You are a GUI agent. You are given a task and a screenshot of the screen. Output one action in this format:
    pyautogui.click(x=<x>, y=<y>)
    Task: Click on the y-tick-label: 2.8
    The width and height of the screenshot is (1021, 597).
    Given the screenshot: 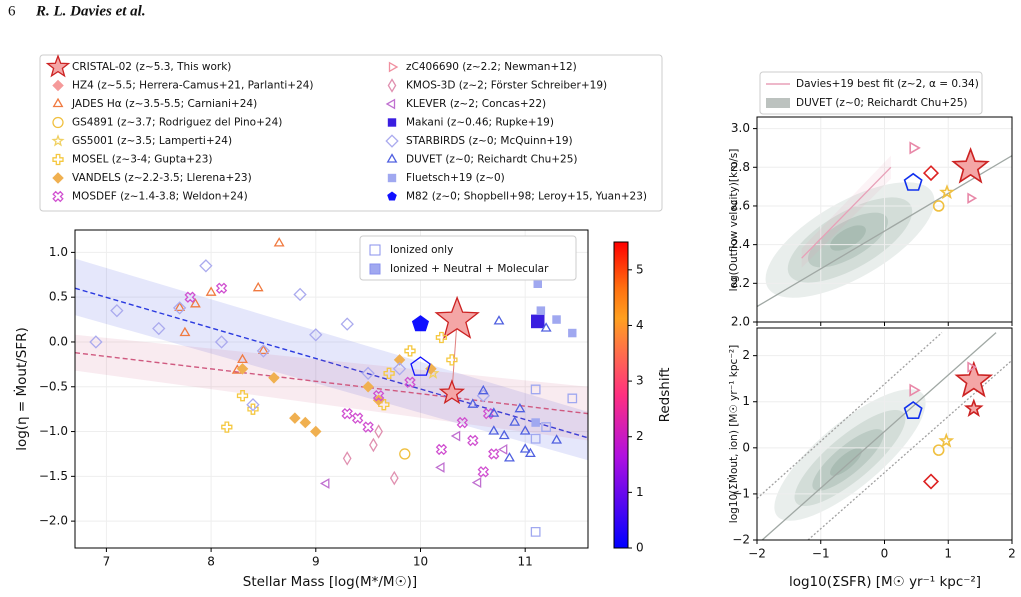 What is the action you would take?
    pyautogui.click(x=740, y=167)
    